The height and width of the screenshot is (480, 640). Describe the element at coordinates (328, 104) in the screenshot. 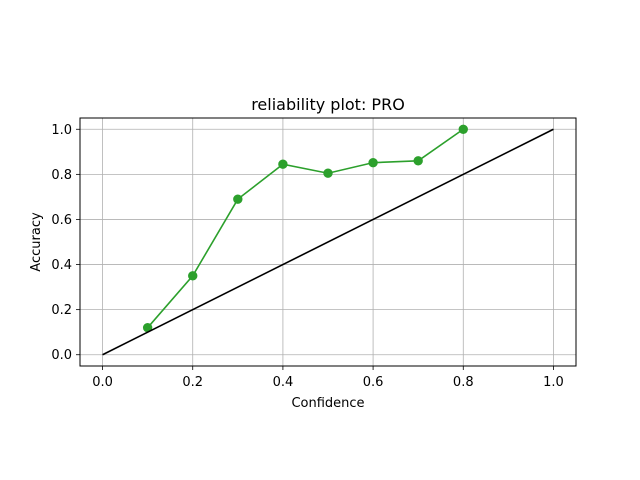

I see `chart-title: reliability plot: PRO` at that location.